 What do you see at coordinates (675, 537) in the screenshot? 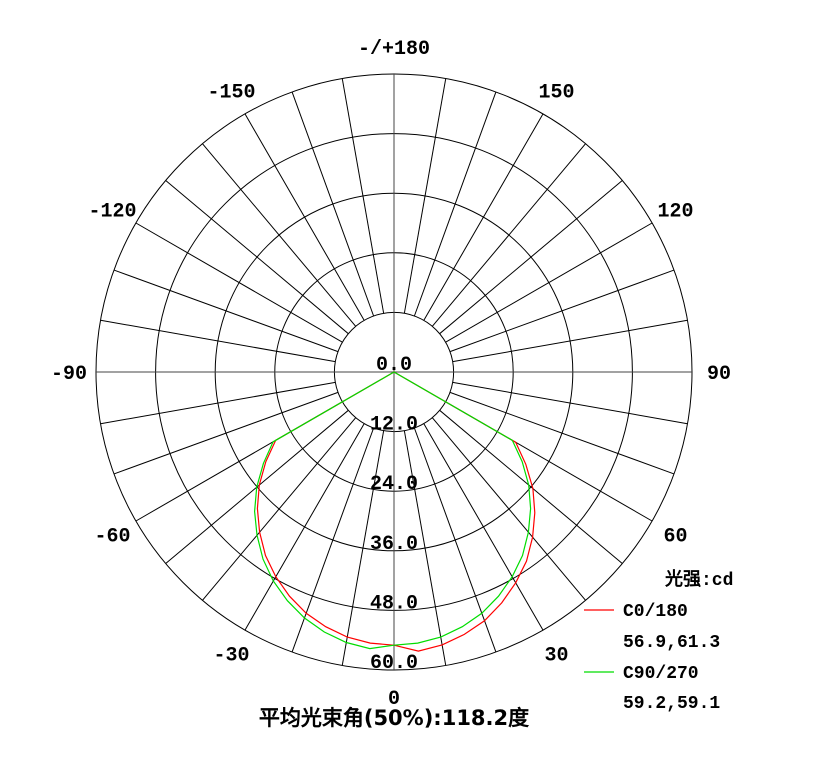
I see `angle-label: 60` at bounding box center [675, 537].